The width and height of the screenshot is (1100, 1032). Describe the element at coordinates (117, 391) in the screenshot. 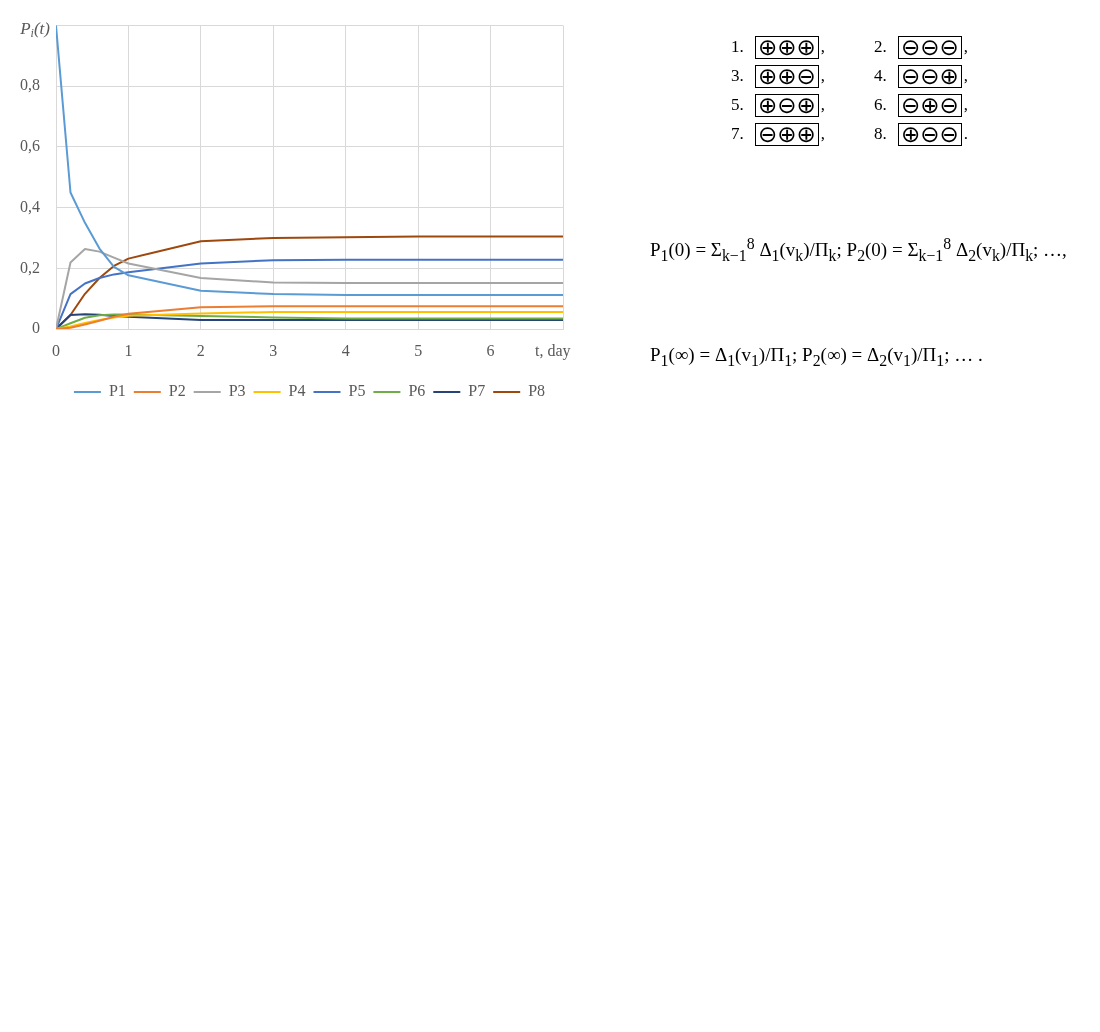

I see `legend-label: P1` at that location.